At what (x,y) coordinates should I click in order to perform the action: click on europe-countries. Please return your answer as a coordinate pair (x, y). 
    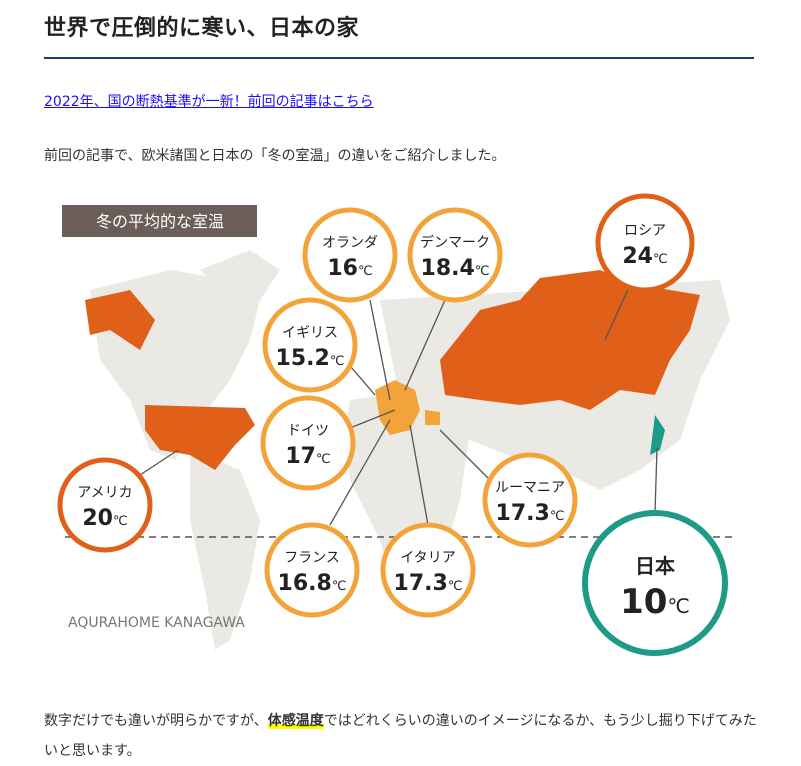
    Looking at the image, I should click on (407, 407).